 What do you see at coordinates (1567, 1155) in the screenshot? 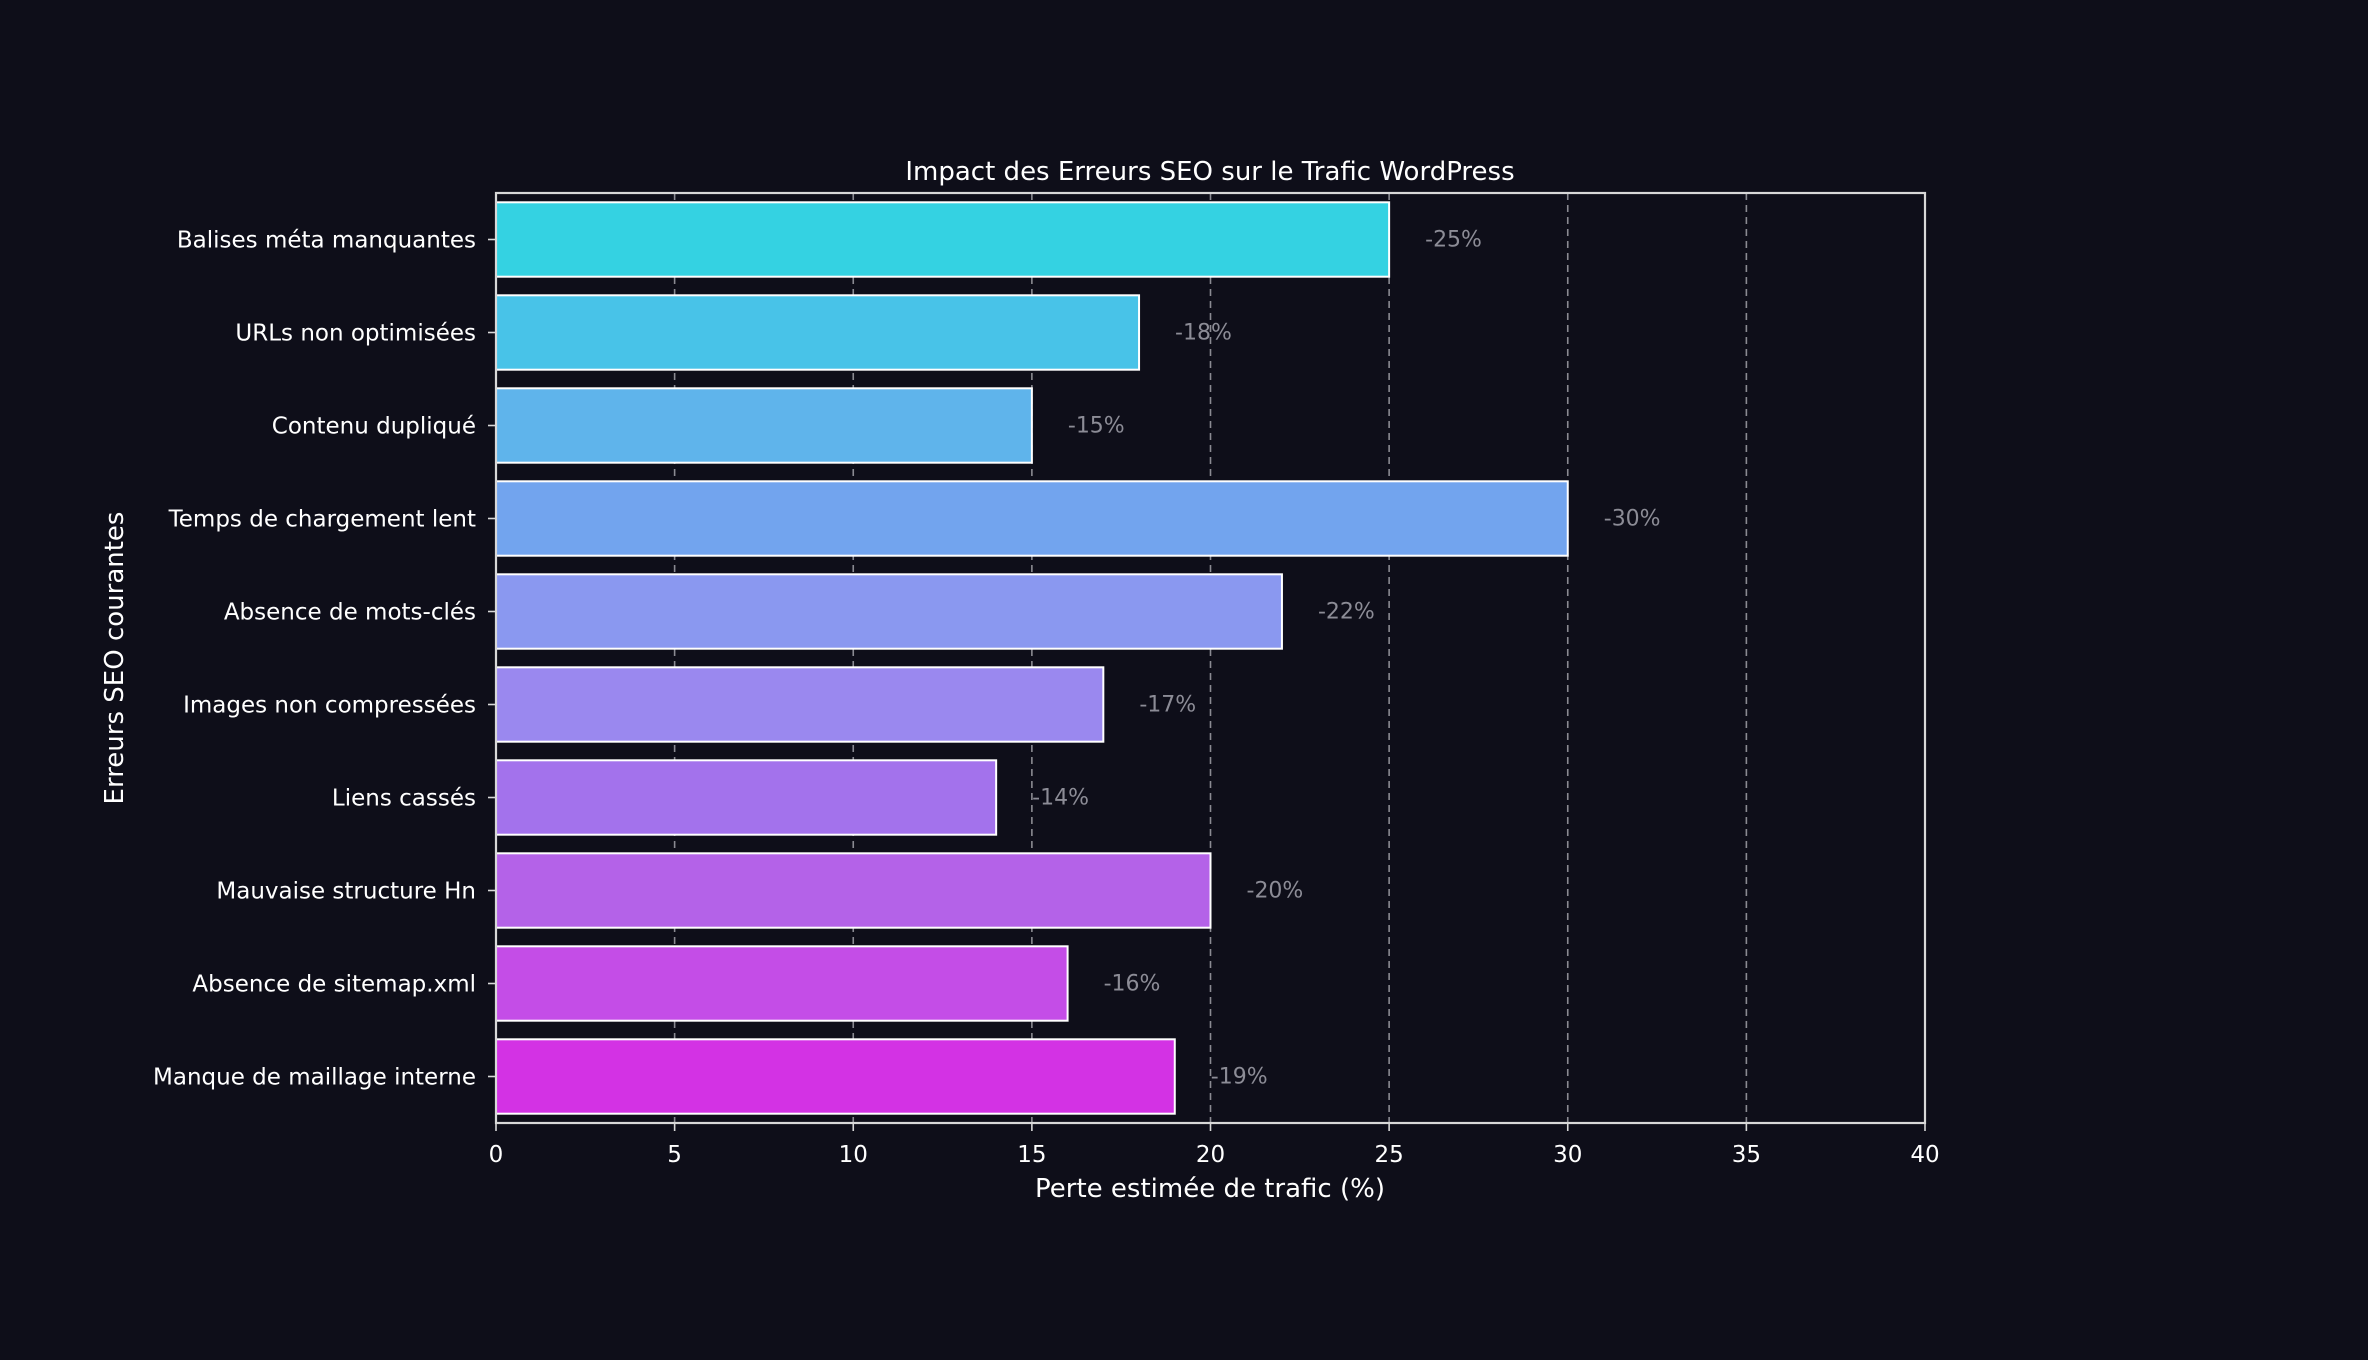
I see `x-tick-label: 30` at bounding box center [1567, 1155].